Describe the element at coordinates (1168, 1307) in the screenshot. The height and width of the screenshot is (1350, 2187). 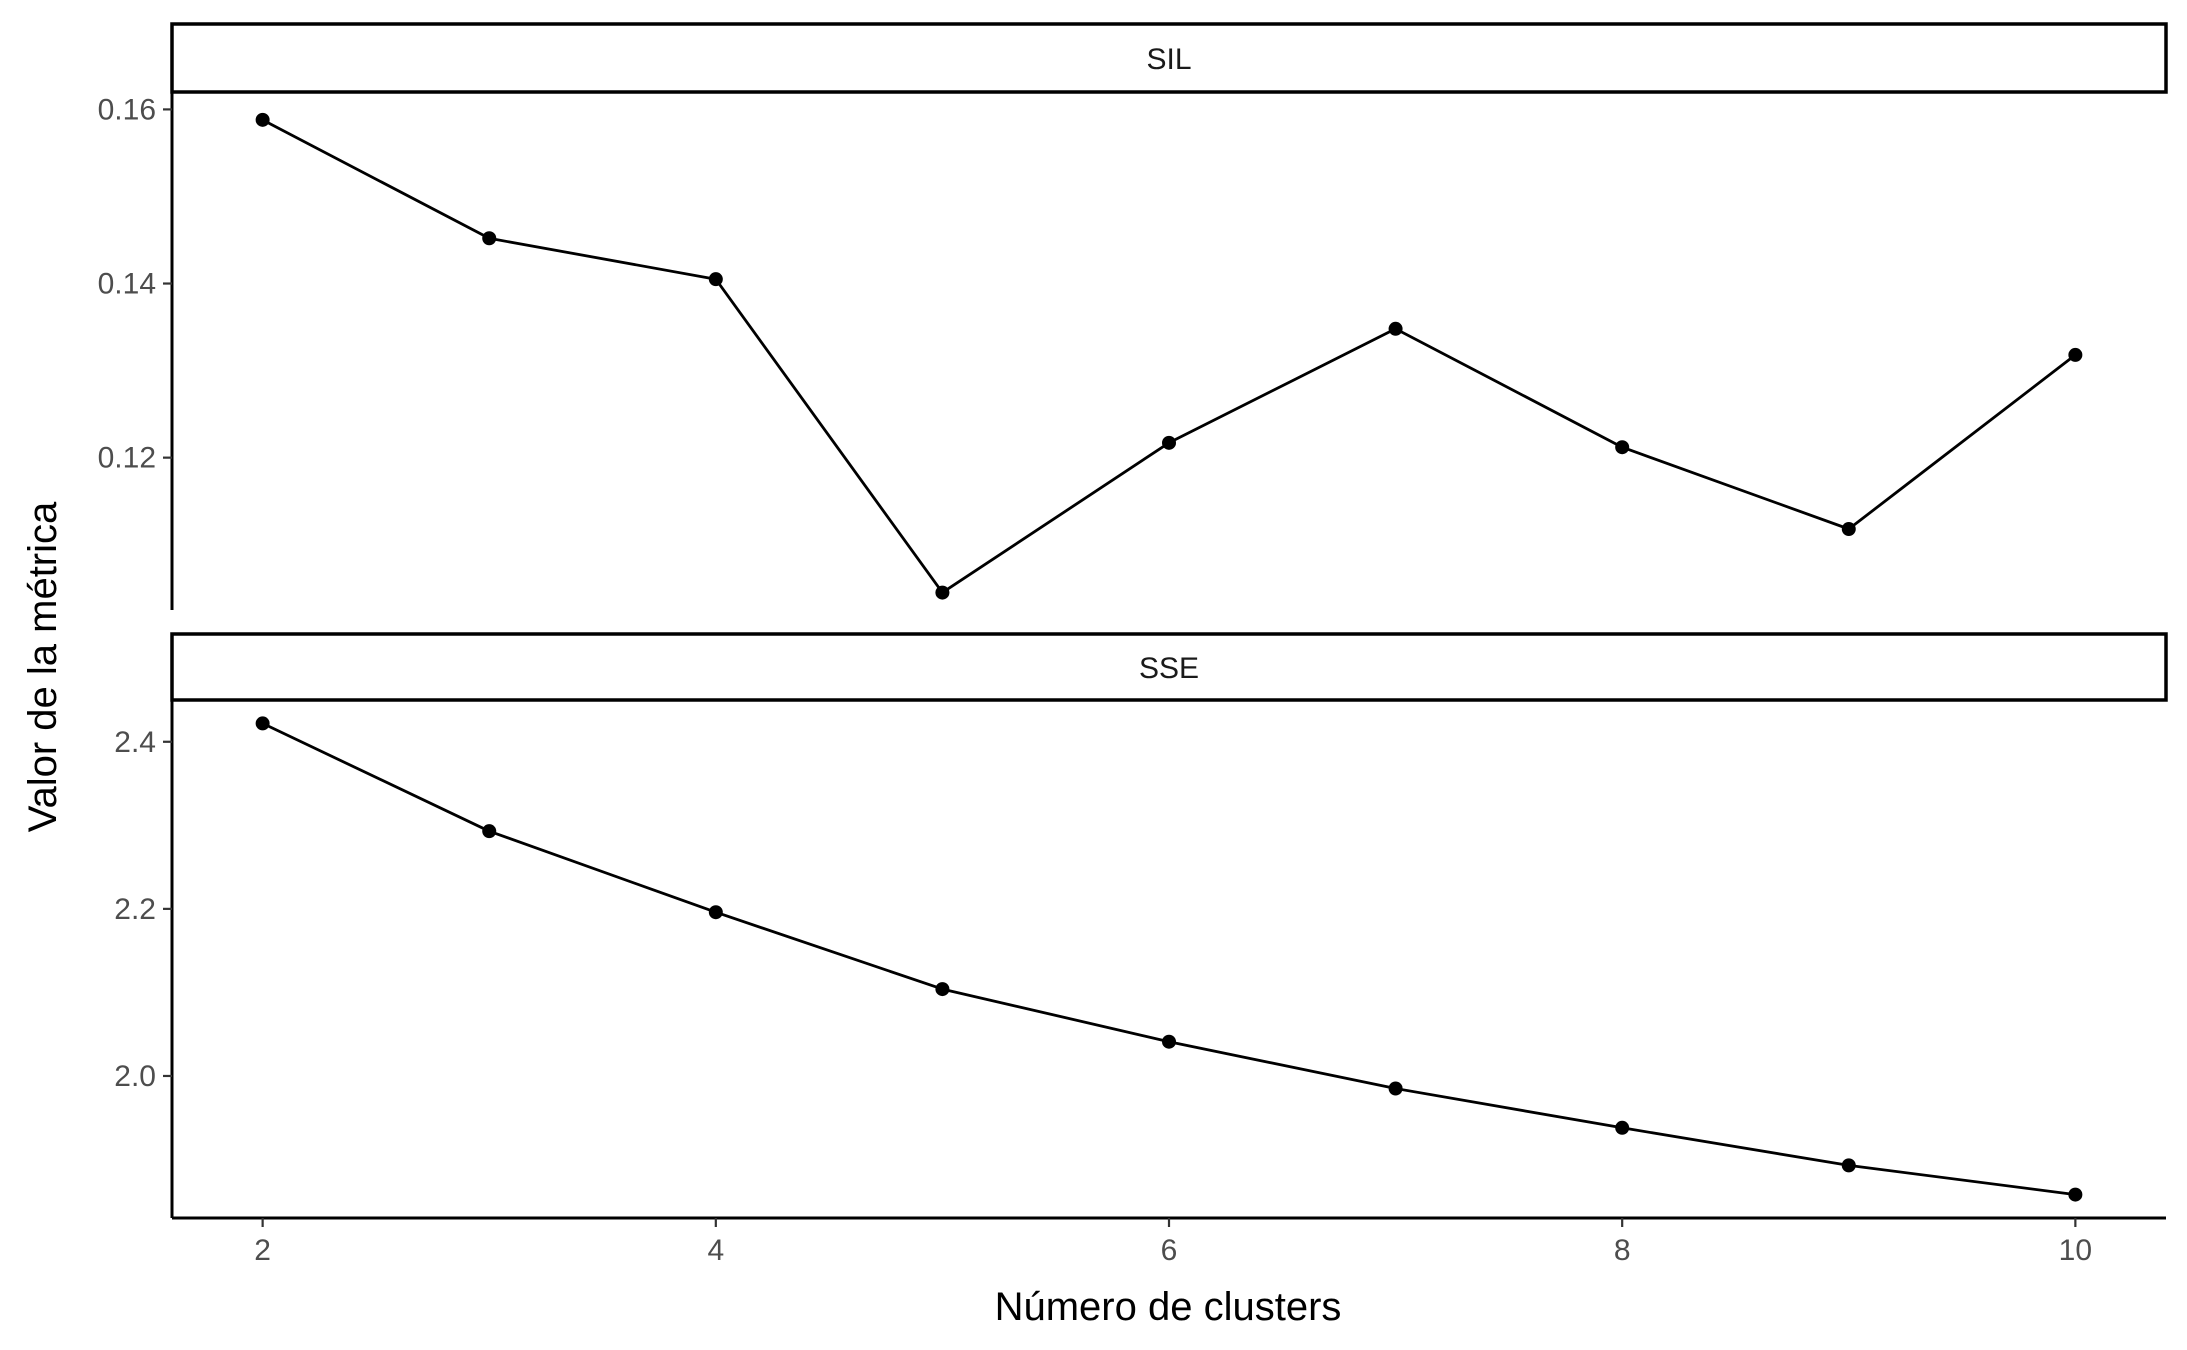
I see `x-axis-title: Número de clusters` at that location.